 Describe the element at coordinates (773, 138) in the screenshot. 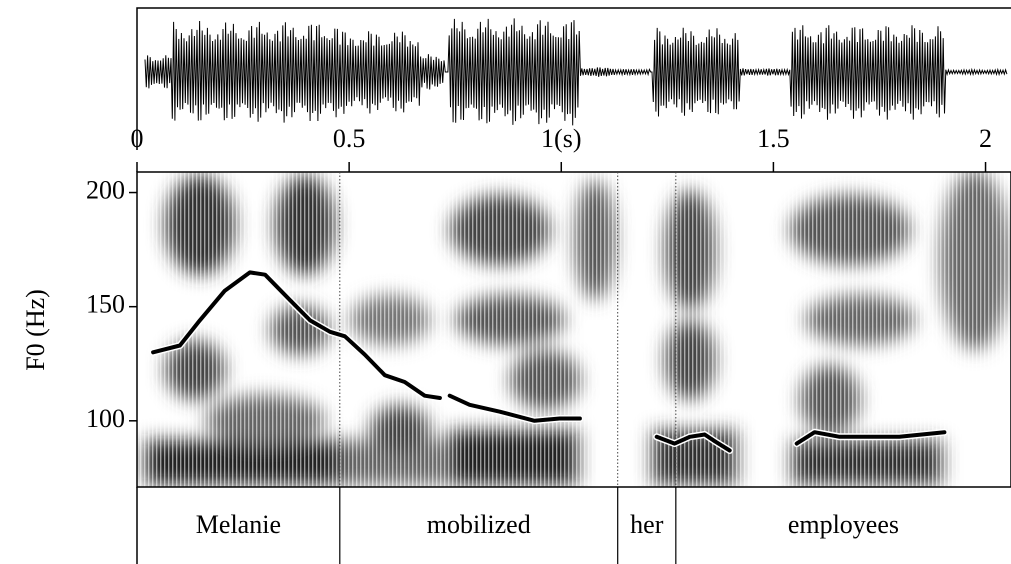

I see `x-tick-label: 1.5` at that location.